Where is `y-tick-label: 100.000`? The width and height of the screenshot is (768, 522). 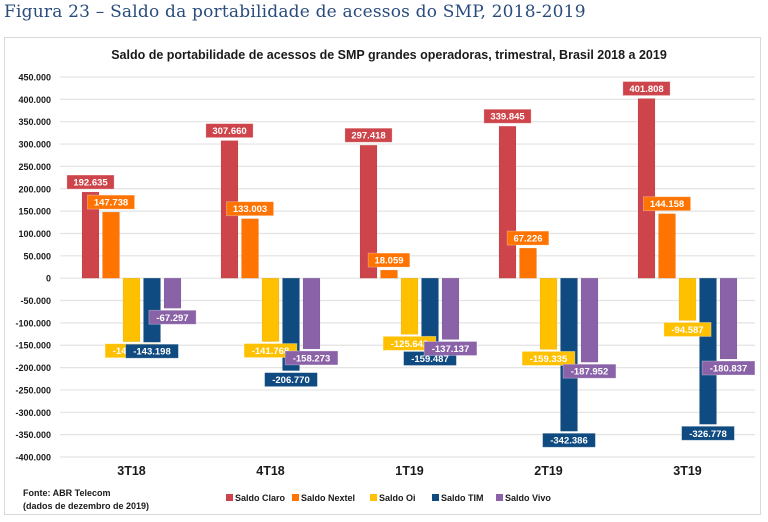 y-tick-label: 100.000 is located at coordinates (34, 234).